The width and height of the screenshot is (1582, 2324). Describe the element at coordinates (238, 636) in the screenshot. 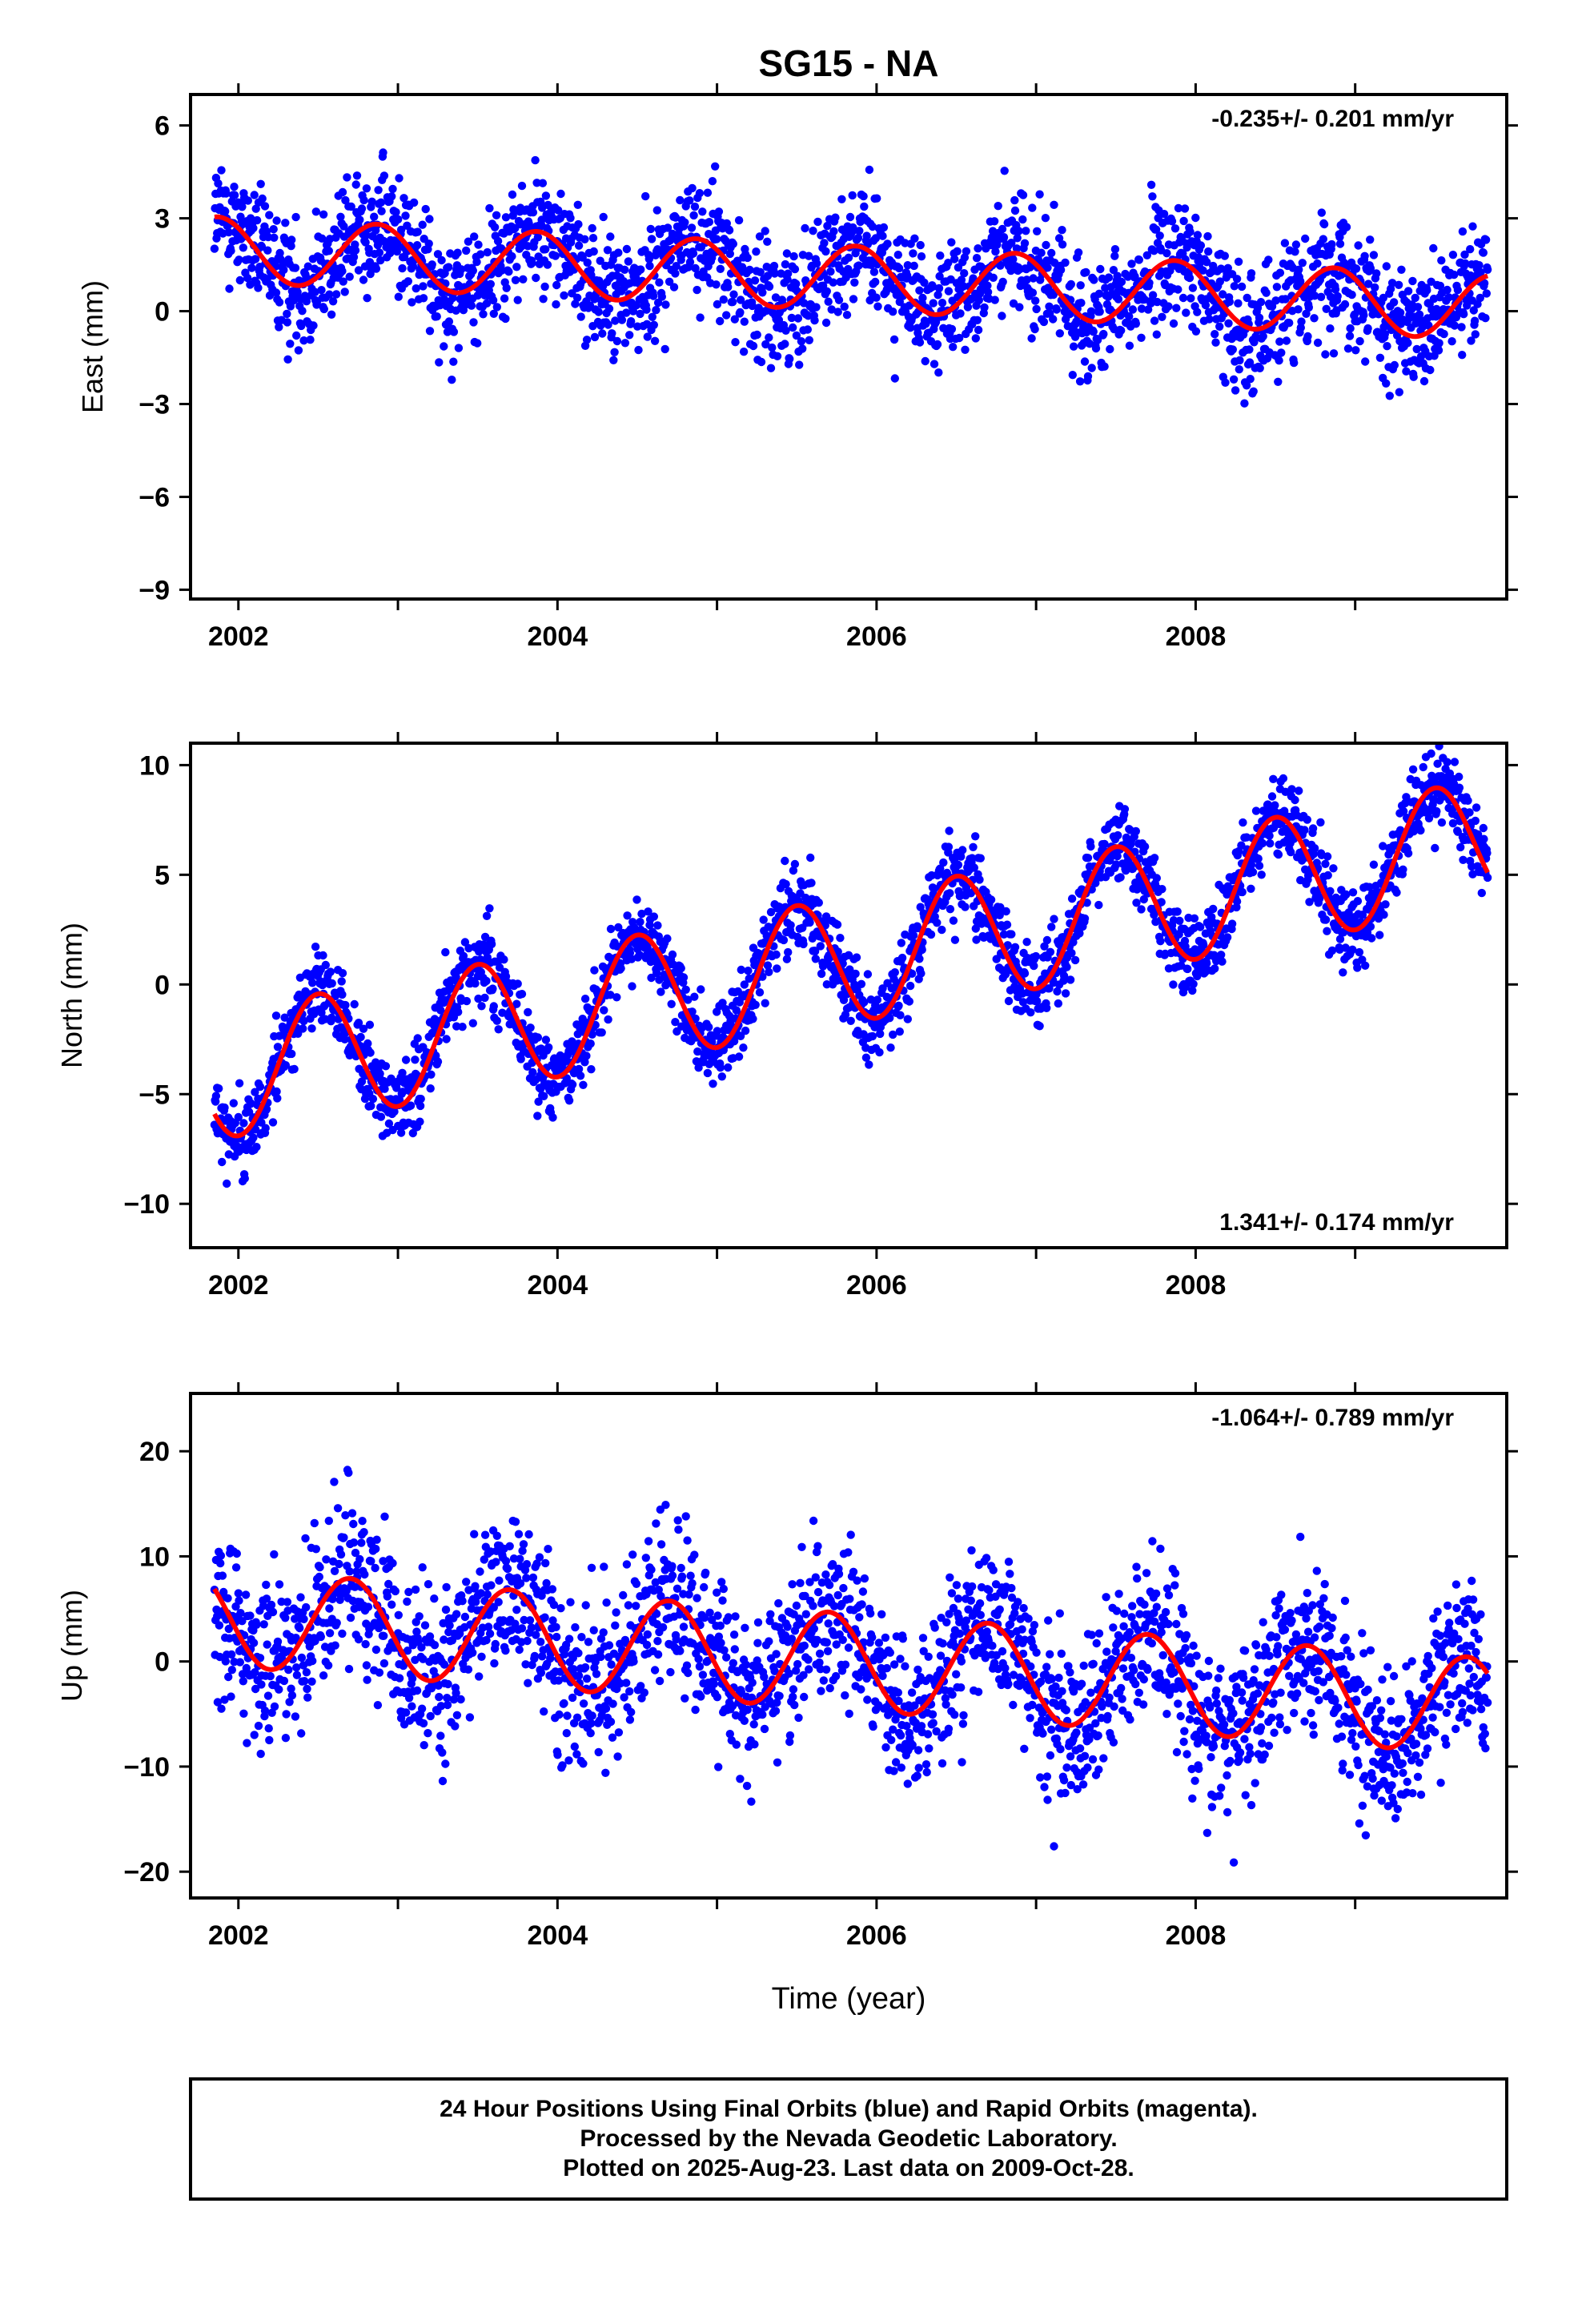

I see `x-tick-label: 2002` at that location.